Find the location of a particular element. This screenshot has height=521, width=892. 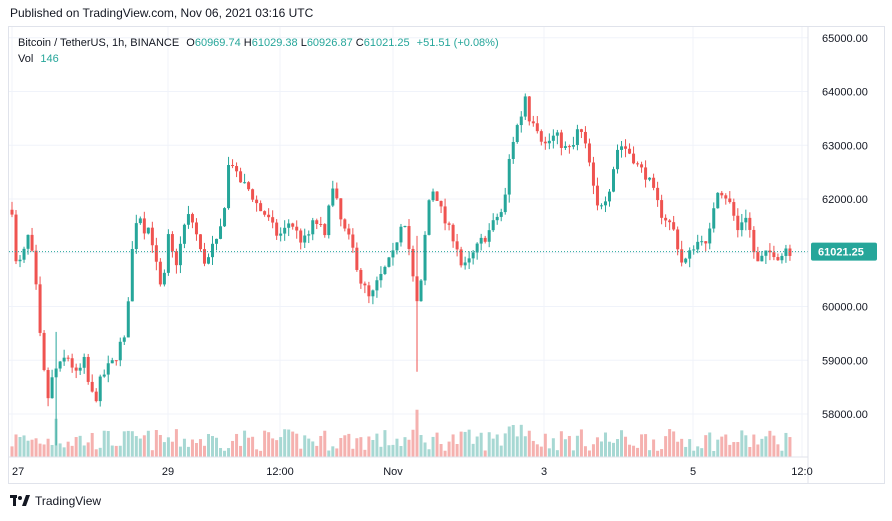

time-axis: 27 29 12:00 Nov 3 5 12:0 is located at coordinates (411, 467).